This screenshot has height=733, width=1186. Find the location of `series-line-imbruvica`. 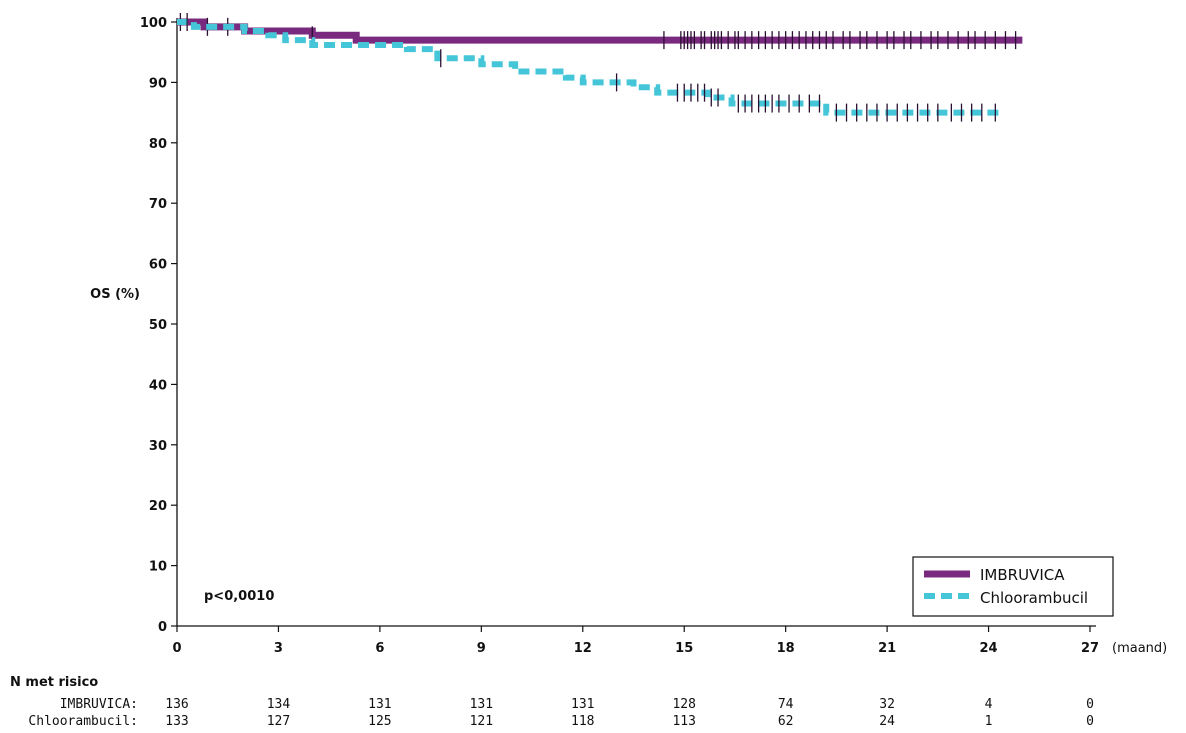

series-line-imbruvica is located at coordinates (600, 31).